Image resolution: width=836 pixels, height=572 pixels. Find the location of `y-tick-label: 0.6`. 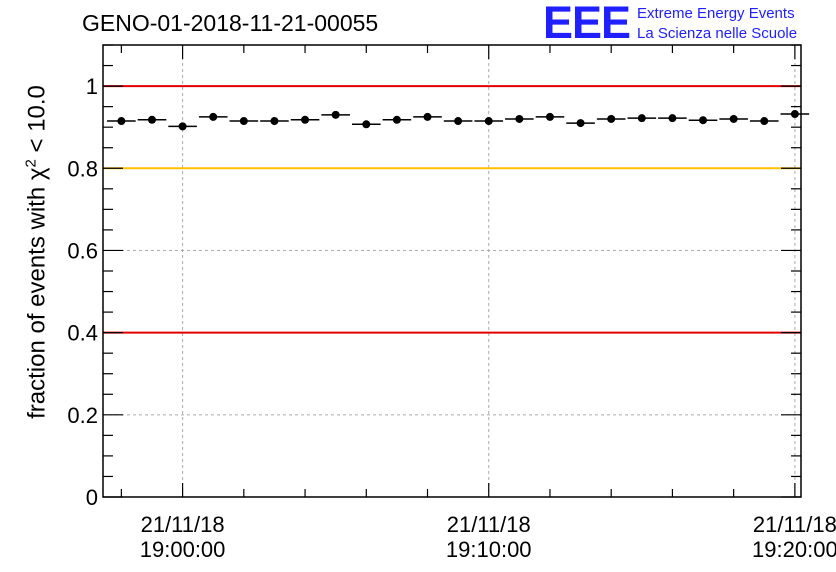

y-tick-label: 0.6 is located at coordinates (82, 250).